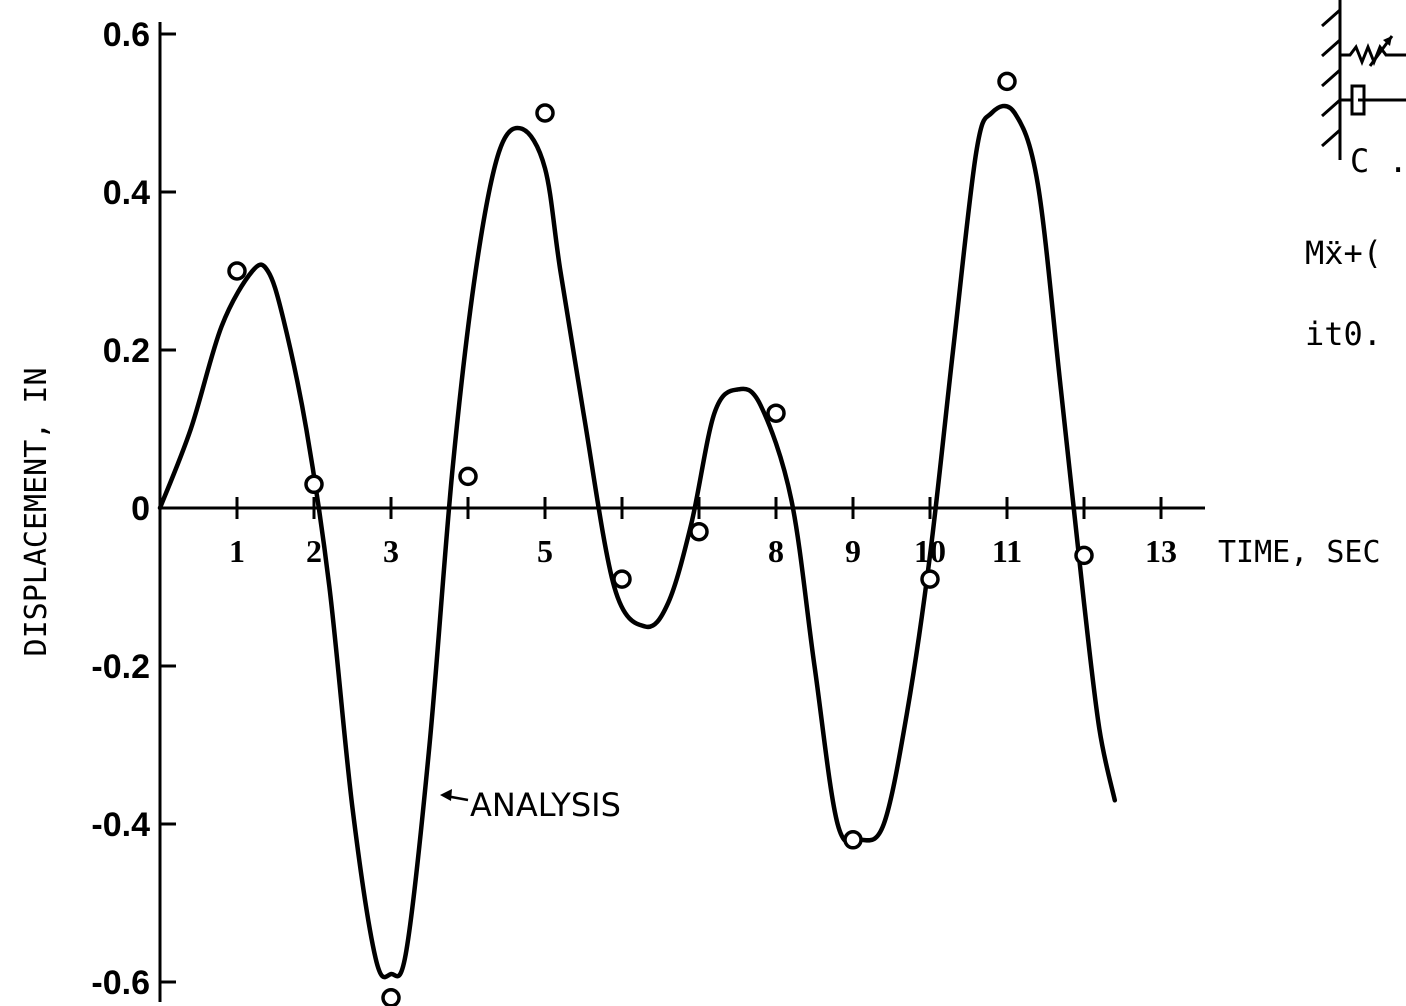 This screenshot has width=1406, height=1006. Describe the element at coordinates (1343, 253) in the screenshot. I see `equation-fragment: Mẍ+(` at that location.